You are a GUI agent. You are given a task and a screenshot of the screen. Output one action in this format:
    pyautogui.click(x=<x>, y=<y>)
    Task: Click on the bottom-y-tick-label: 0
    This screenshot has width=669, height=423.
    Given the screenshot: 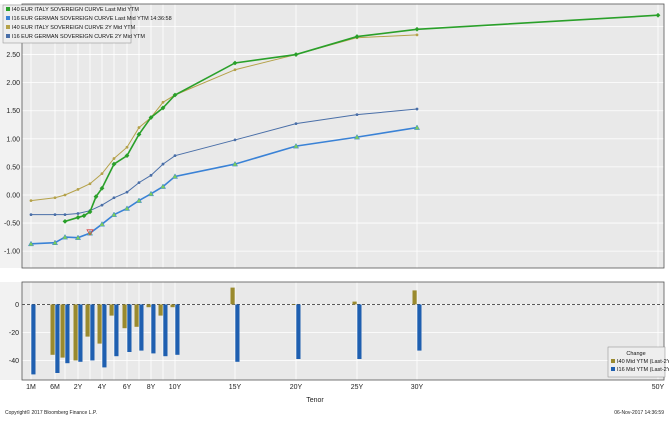 What is the action you would take?
    pyautogui.click(x=17, y=305)
    